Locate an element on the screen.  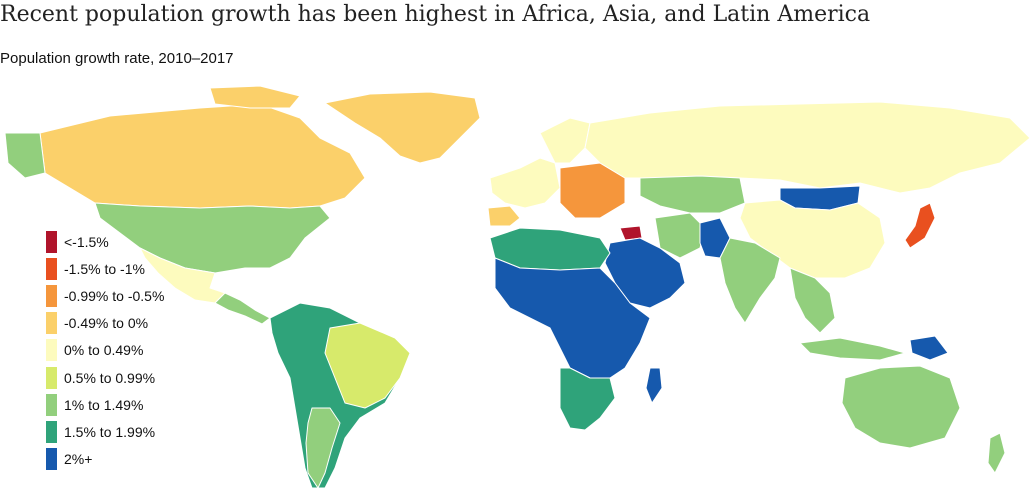
region-syria is located at coordinates (631, 233).